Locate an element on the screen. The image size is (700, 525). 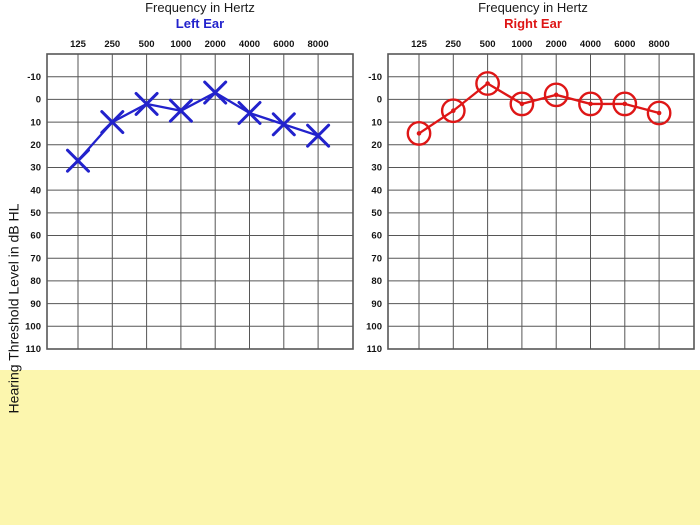
left-chart-title: Frequency in Hertz is located at coordinates (200, 7).